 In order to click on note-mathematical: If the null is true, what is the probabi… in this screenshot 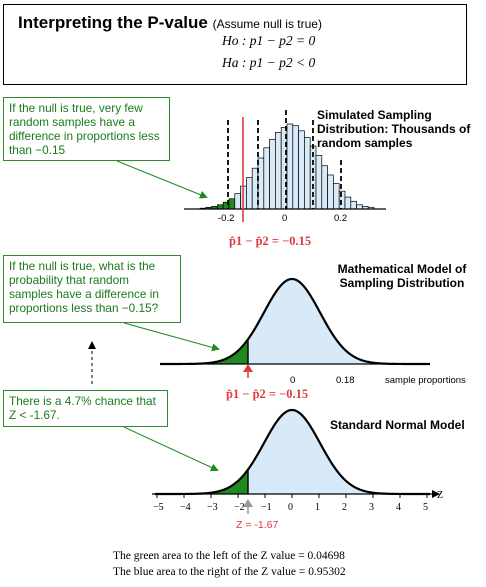, I will do `click(92, 289)`.